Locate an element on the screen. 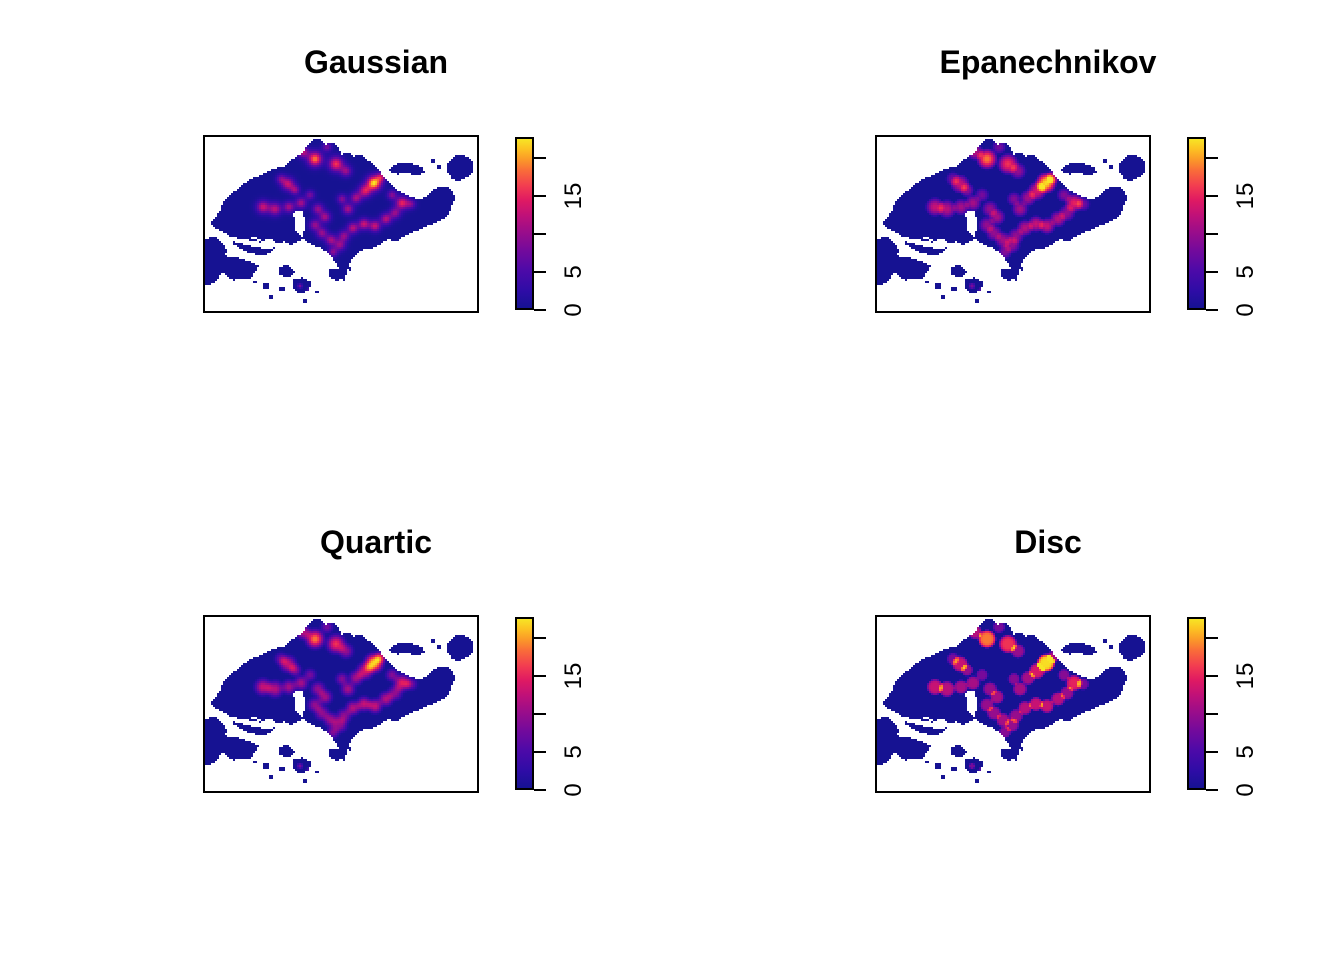  panel-title: Epanechnikov is located at coordinates (1048, 62).